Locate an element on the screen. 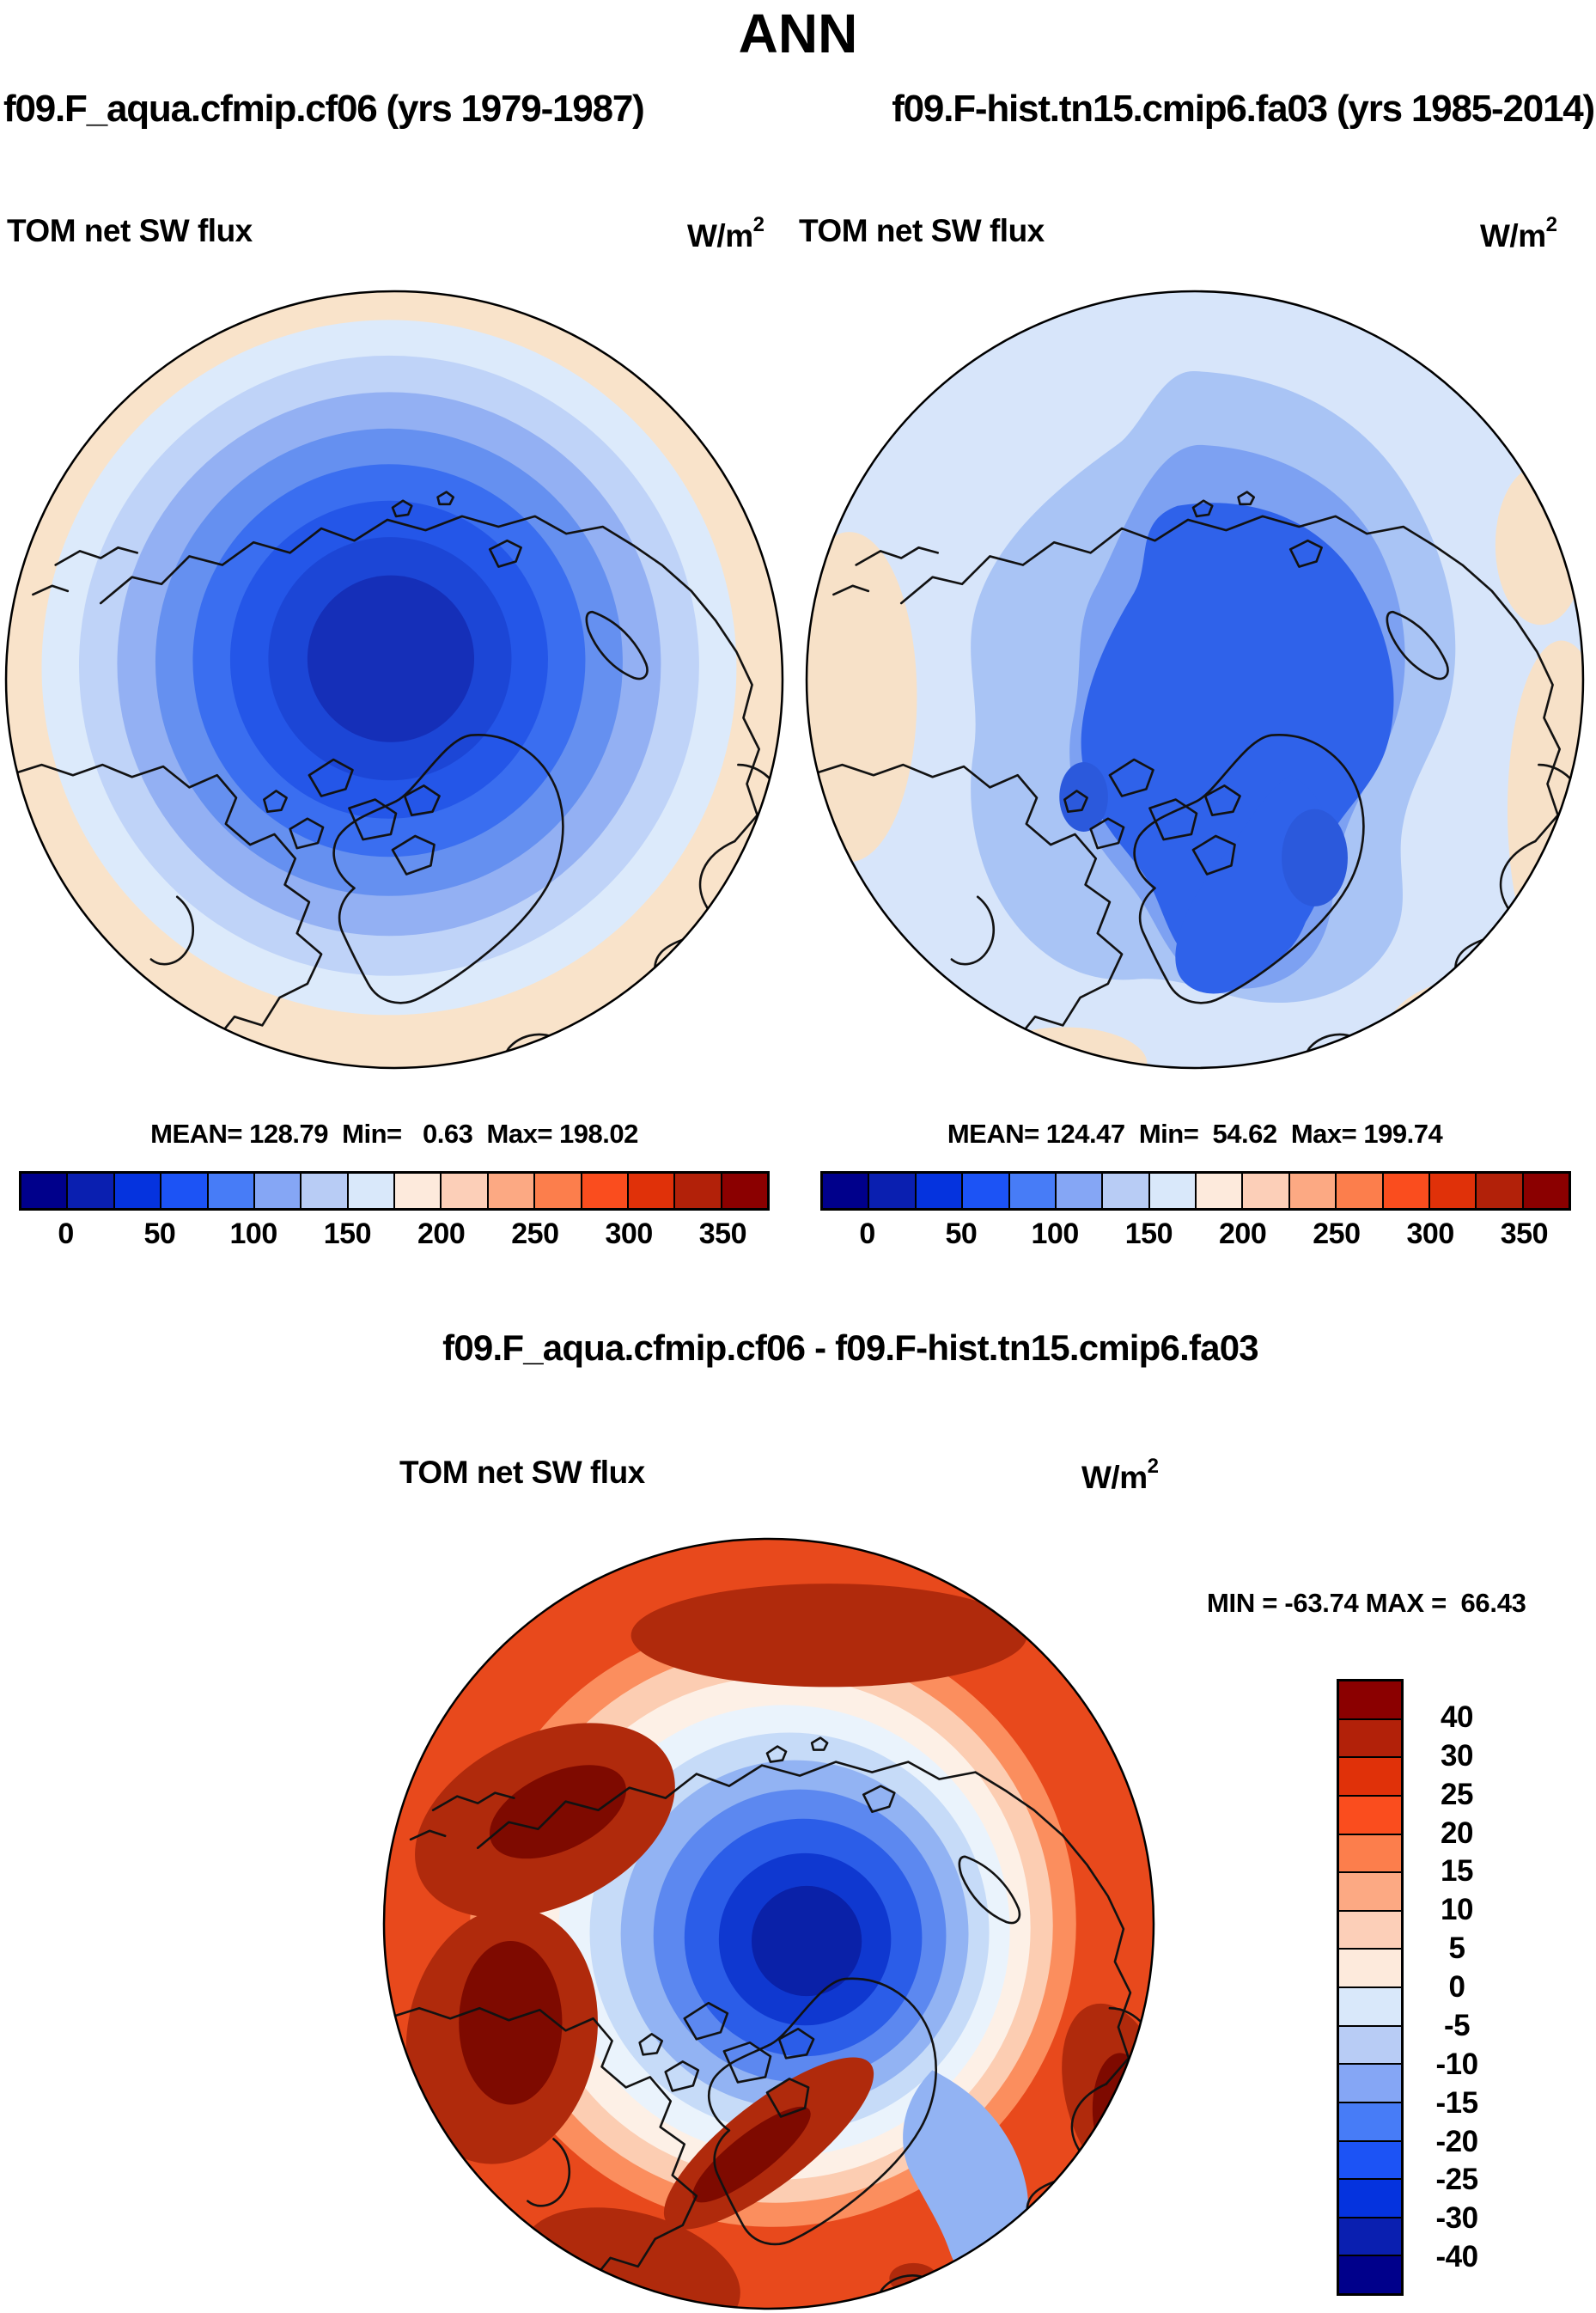  colorbar-tick-label: -20 is located at coordinates (1456, 2141).